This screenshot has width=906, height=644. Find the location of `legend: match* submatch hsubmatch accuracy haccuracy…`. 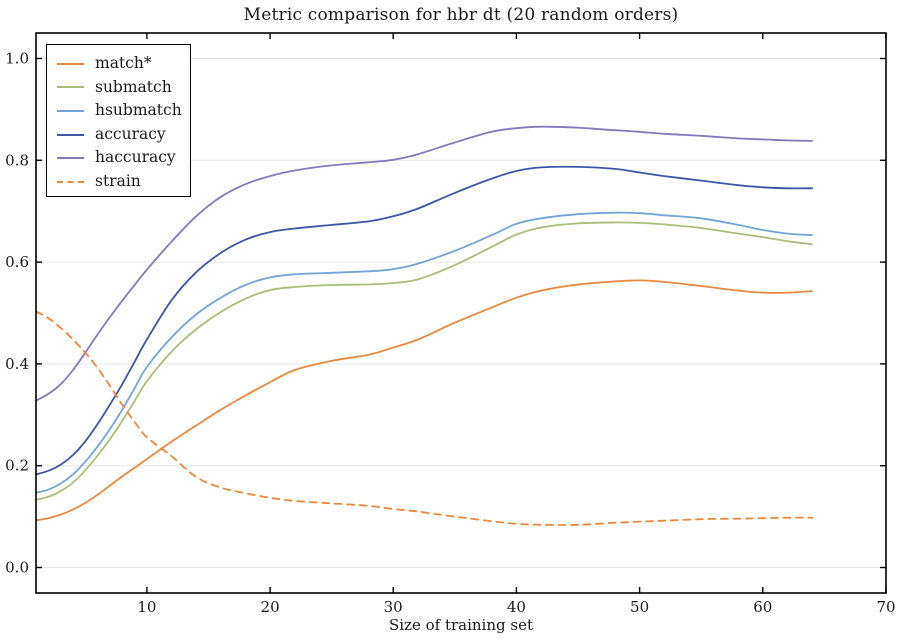

legend: match* submatch hsubmatch accuracy haccuracy… is located at coordinates (118, 120).